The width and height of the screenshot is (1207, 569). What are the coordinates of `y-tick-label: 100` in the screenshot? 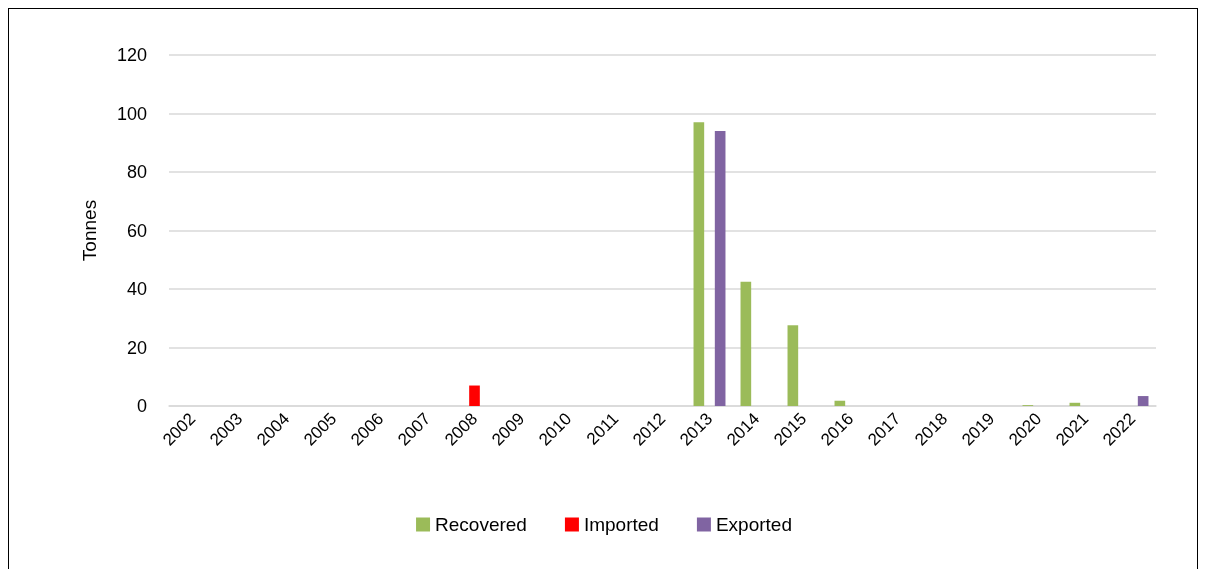 It's located at (131, 113).